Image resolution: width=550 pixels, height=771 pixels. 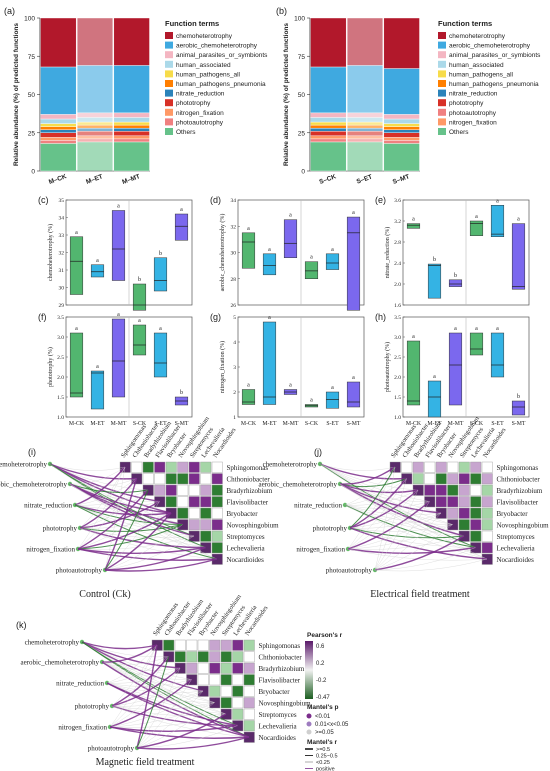 I want to click on legend-title: Mantel's p, so click(x=323, y=707).